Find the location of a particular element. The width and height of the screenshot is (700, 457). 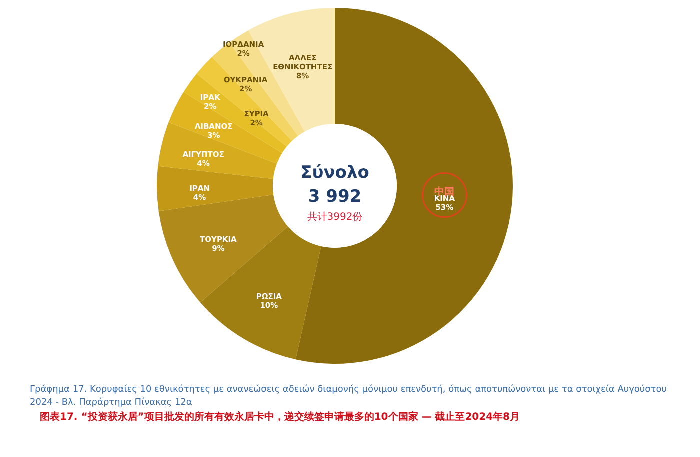

text: 图表17. “投资获永居”项目批发的所有有效永居卡中，递交续签申请最多的10个国家 — 截止至2024年8月 is located at coordinates (280, 417).